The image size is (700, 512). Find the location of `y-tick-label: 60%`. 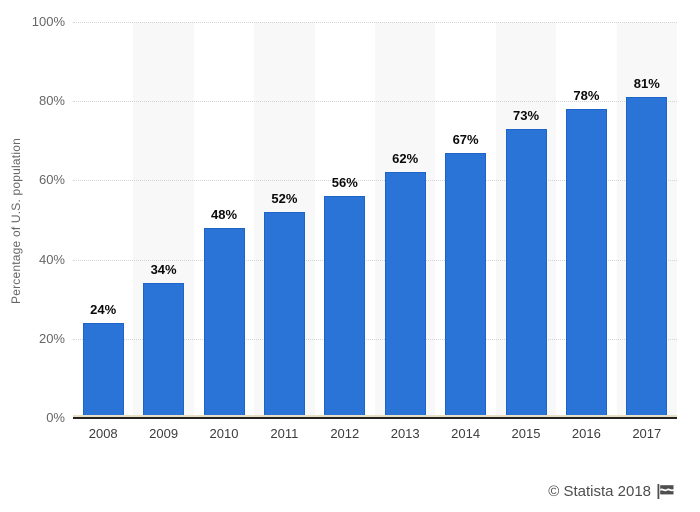

y-tick-label: 60% is located at coordinates (51, 180).